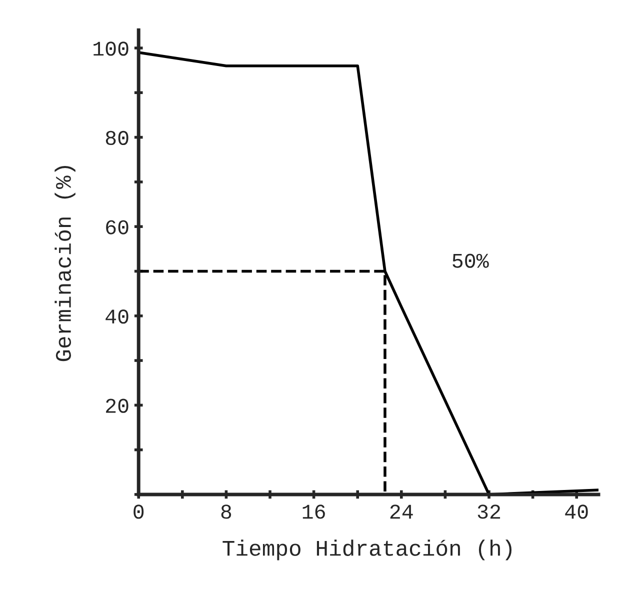 The width and height of the screenshot is (630, 603). I want to click on y-tick-label: 100, so click(111, 49).